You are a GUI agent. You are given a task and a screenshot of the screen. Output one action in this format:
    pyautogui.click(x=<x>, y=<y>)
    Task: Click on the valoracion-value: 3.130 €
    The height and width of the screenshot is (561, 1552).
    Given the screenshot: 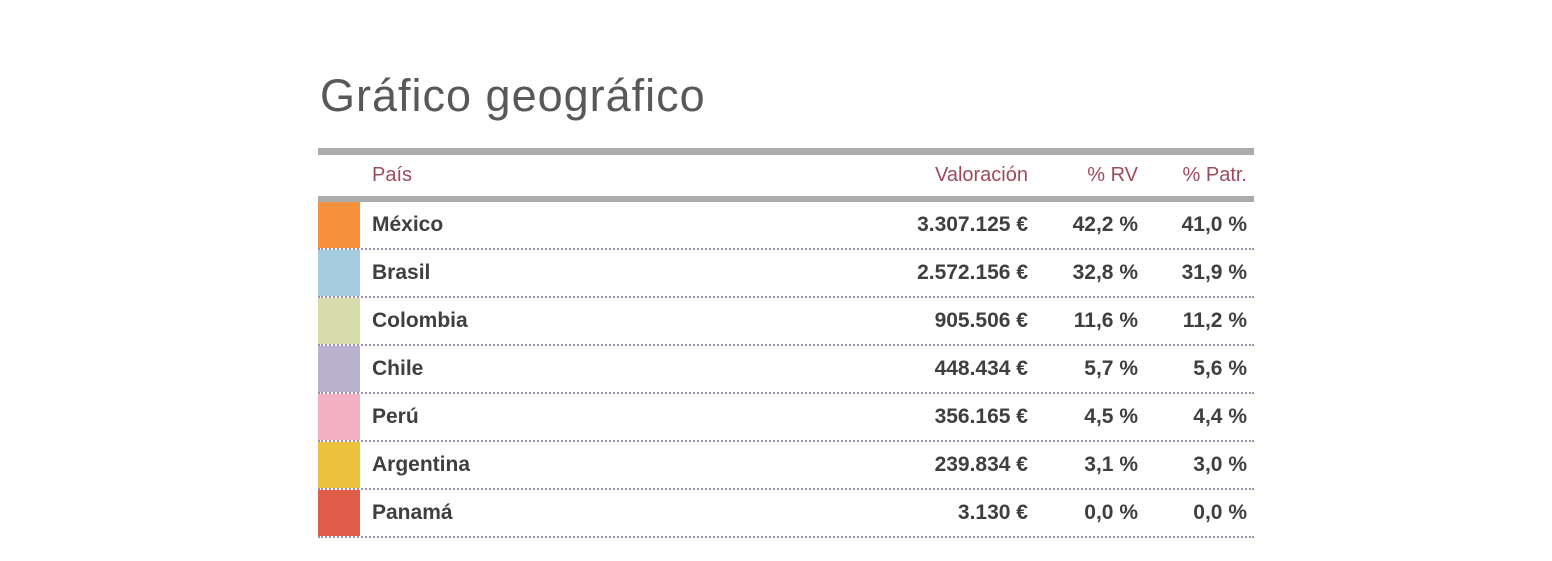 What is the action you would take?
    pyautogui.click(x=992, y=513)
    